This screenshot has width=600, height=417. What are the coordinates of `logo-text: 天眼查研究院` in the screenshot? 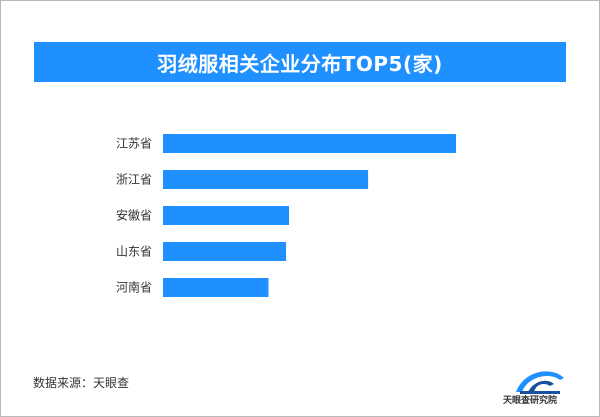 It's located at (530, 401).